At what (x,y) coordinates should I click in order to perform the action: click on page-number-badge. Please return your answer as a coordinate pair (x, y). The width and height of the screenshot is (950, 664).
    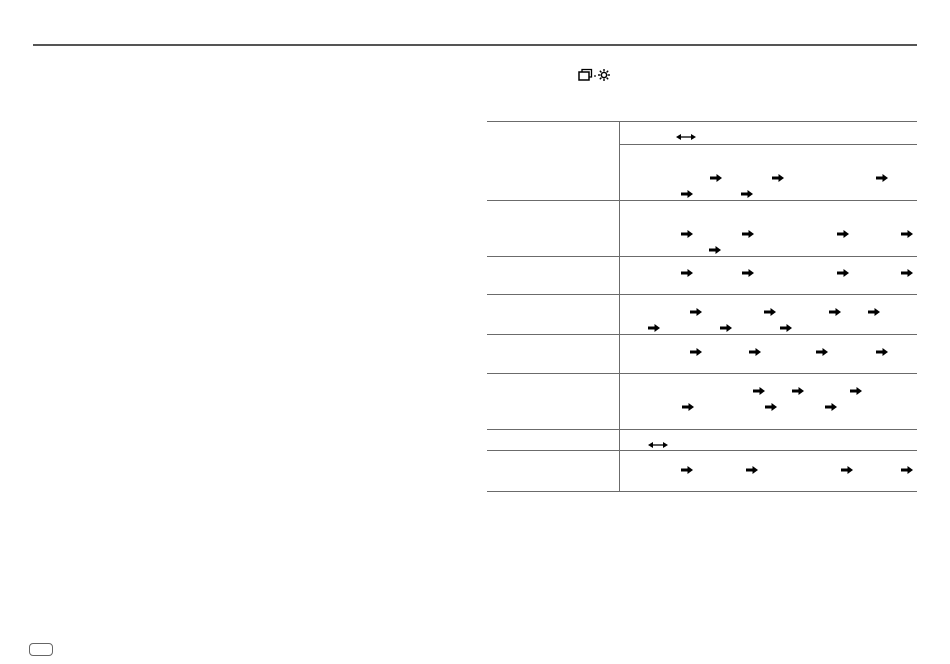
    Looking at the image, I should click on (41, 649).